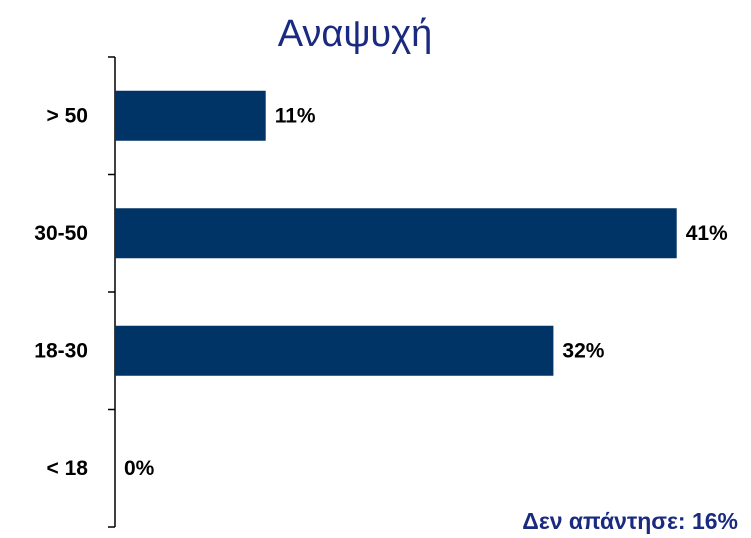 Image resolution: width=751 pixels, height=538 pixels. I want to click on category-label: 30-50, so click(61, 233).